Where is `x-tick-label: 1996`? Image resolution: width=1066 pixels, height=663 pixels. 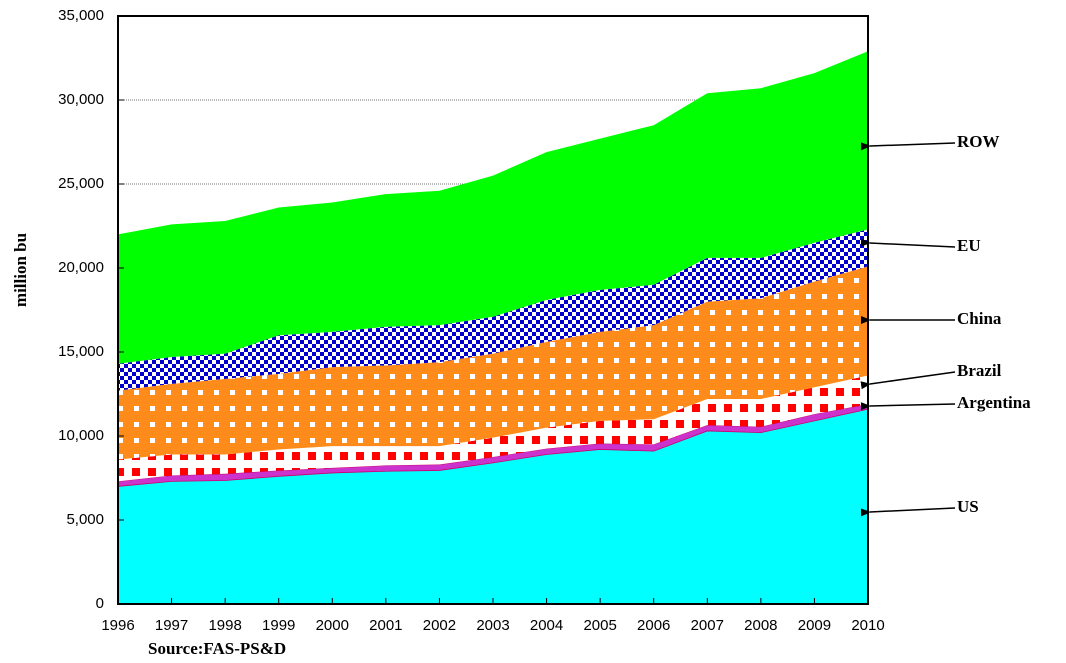
x-tick-label: 1996 is located at coordinates (117, 625).